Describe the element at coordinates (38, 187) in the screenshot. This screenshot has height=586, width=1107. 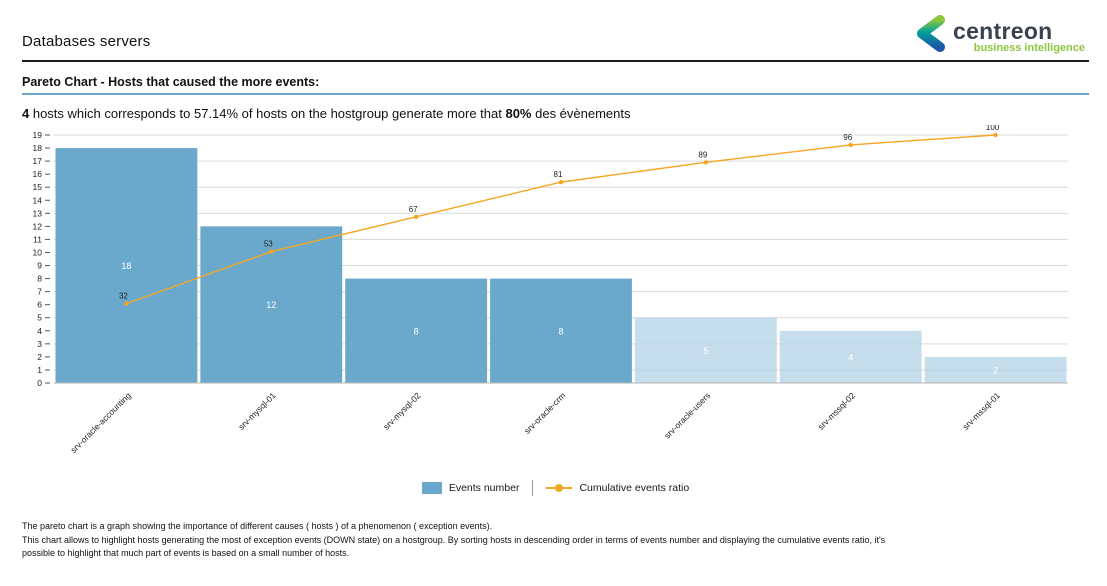
I see `y-tick-label: 15` at that location.